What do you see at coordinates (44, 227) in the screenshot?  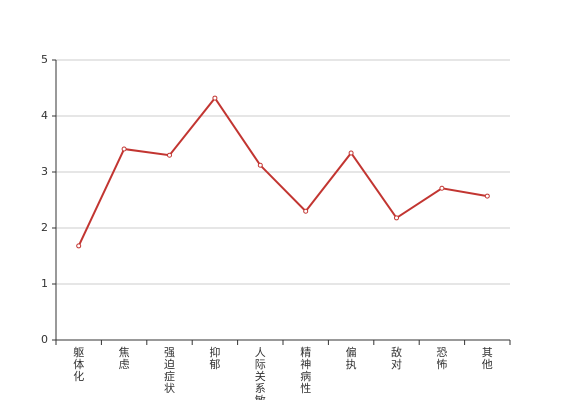 I see `y-tick-label: 2` at bounding box center [44, 227].